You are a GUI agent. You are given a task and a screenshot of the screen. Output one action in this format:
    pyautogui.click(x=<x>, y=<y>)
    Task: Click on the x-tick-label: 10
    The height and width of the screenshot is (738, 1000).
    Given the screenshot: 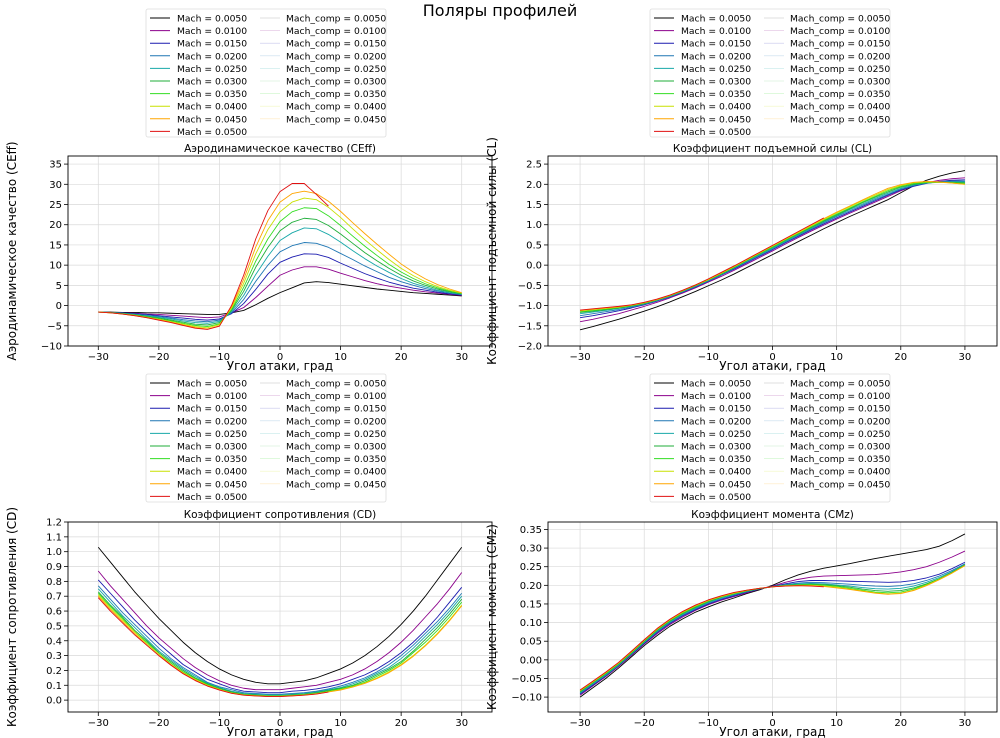 What is the action you would take?
    pyautogui.click(x=340, y=357)
    